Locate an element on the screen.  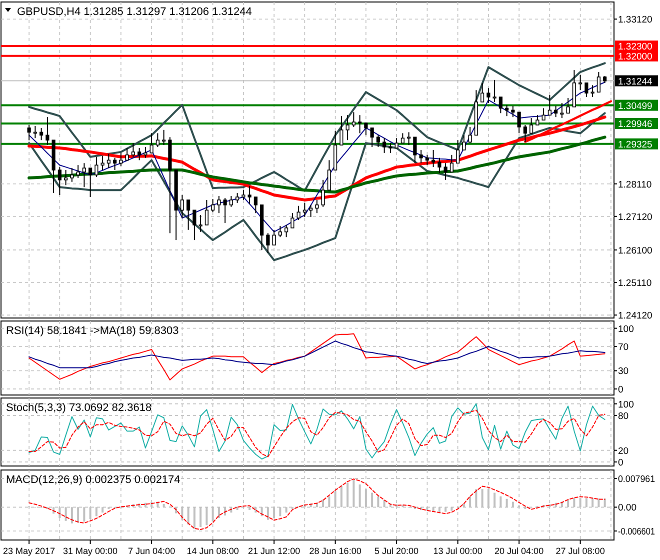
y-tick-label: 1.26100 is located at coordinates (635, 250).